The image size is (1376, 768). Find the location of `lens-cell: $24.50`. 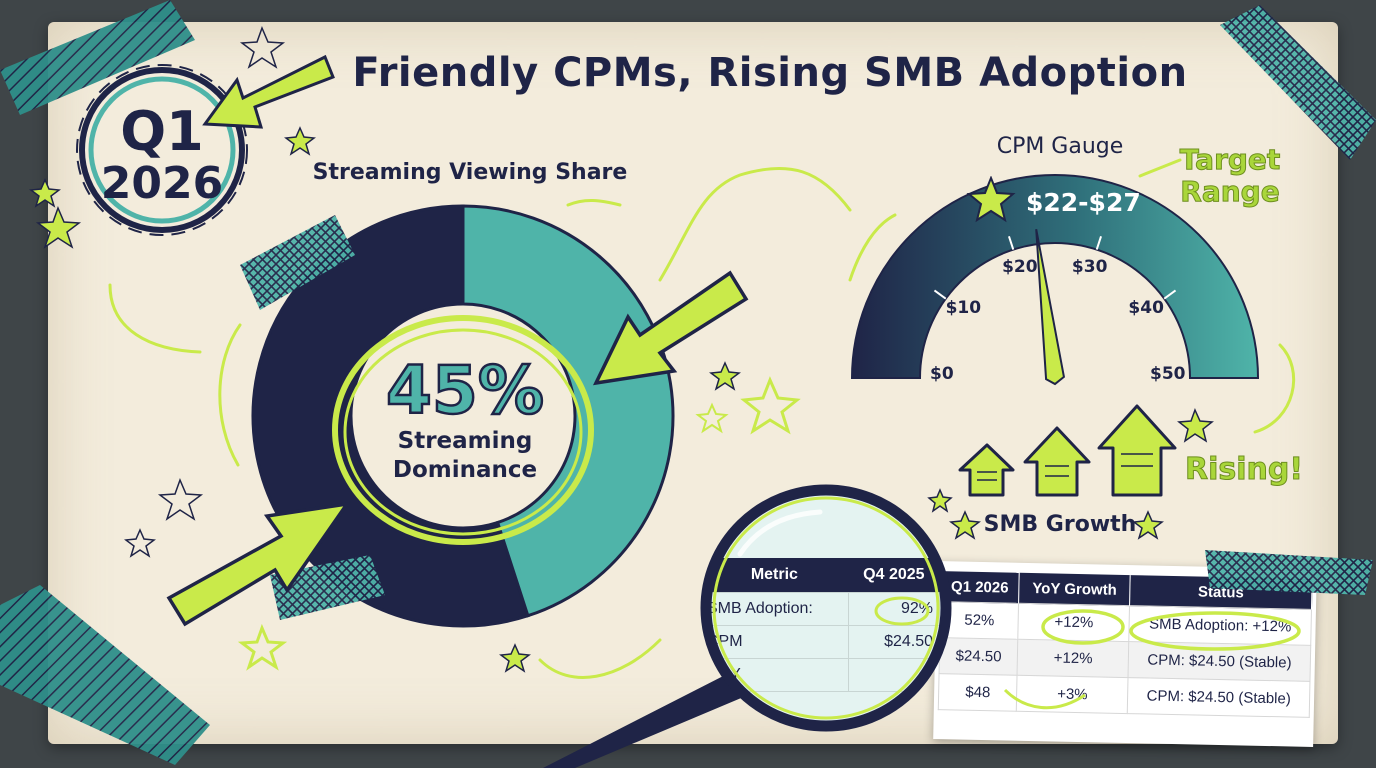

lens-cell: $24.50 is located at coordinates (894, 642).